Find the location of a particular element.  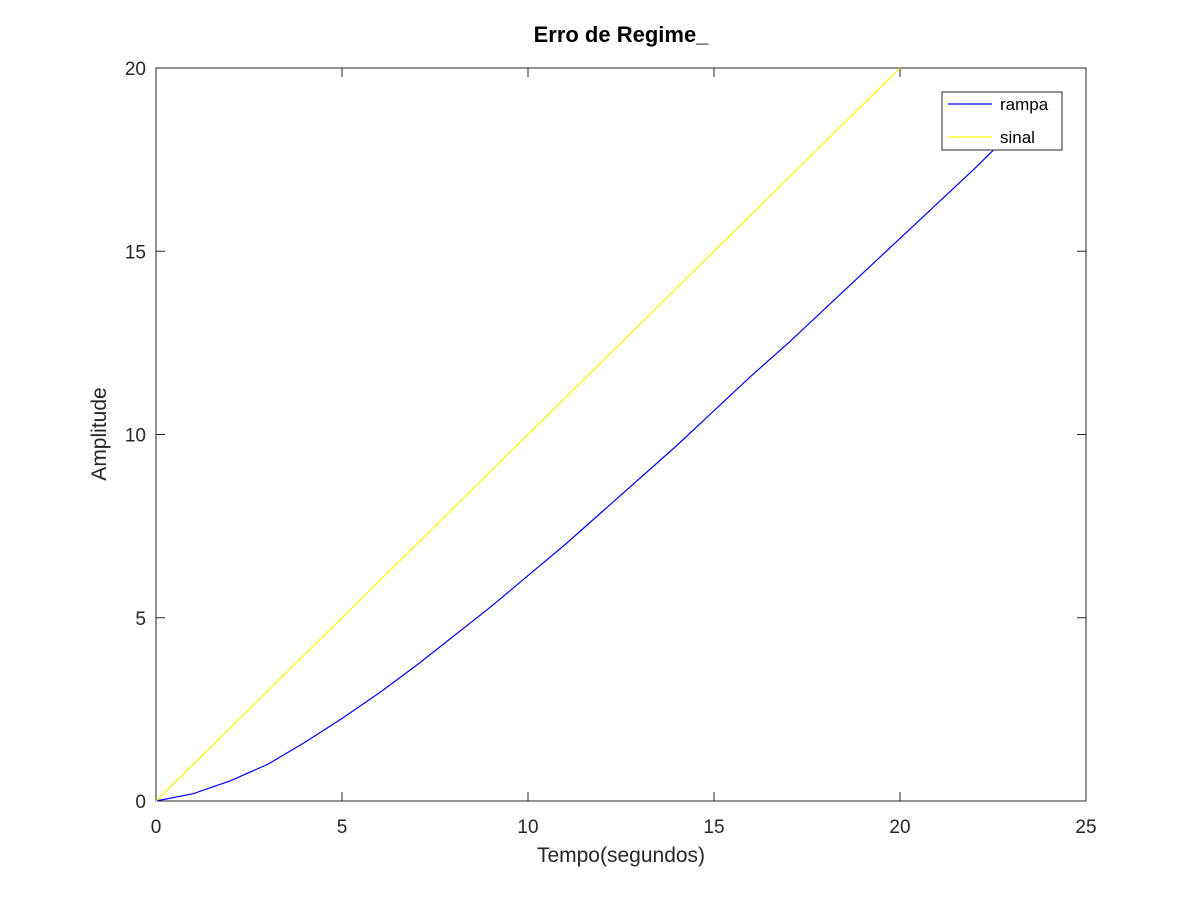

x-tick-label: 10 is located at coordinates (527, 827).